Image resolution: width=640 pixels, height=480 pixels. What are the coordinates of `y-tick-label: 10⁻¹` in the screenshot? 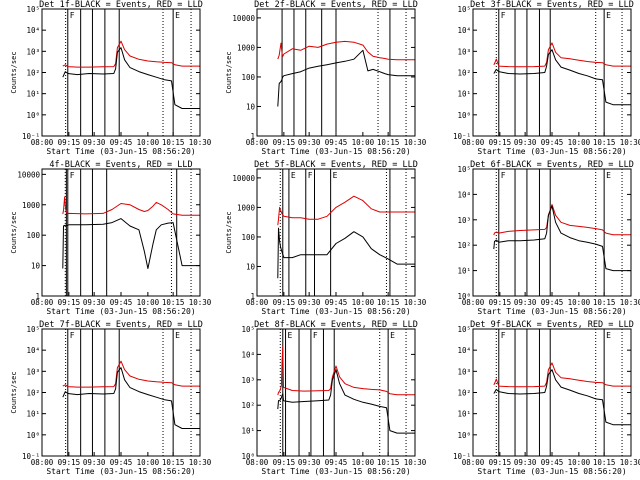 It's located at (31, 136).